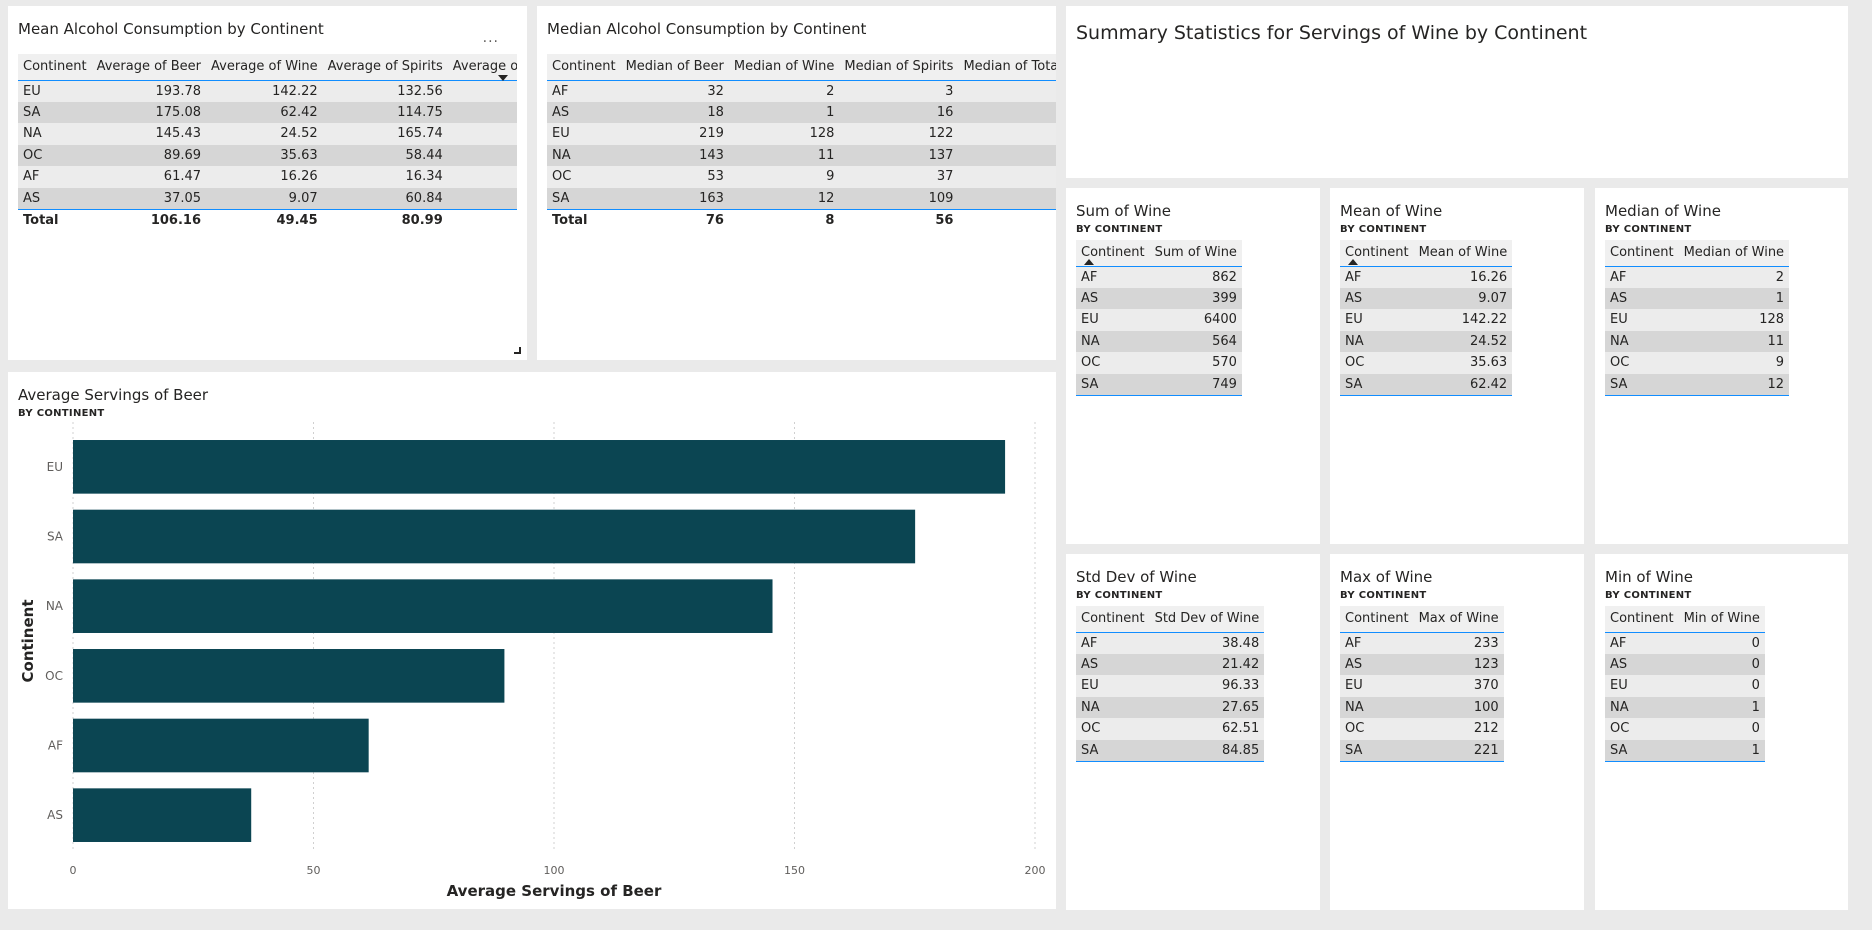 This screenshot has width=1872, height=930. I want to click on table-row: AF 61.47 16.26 16.34, so click(267, 177).